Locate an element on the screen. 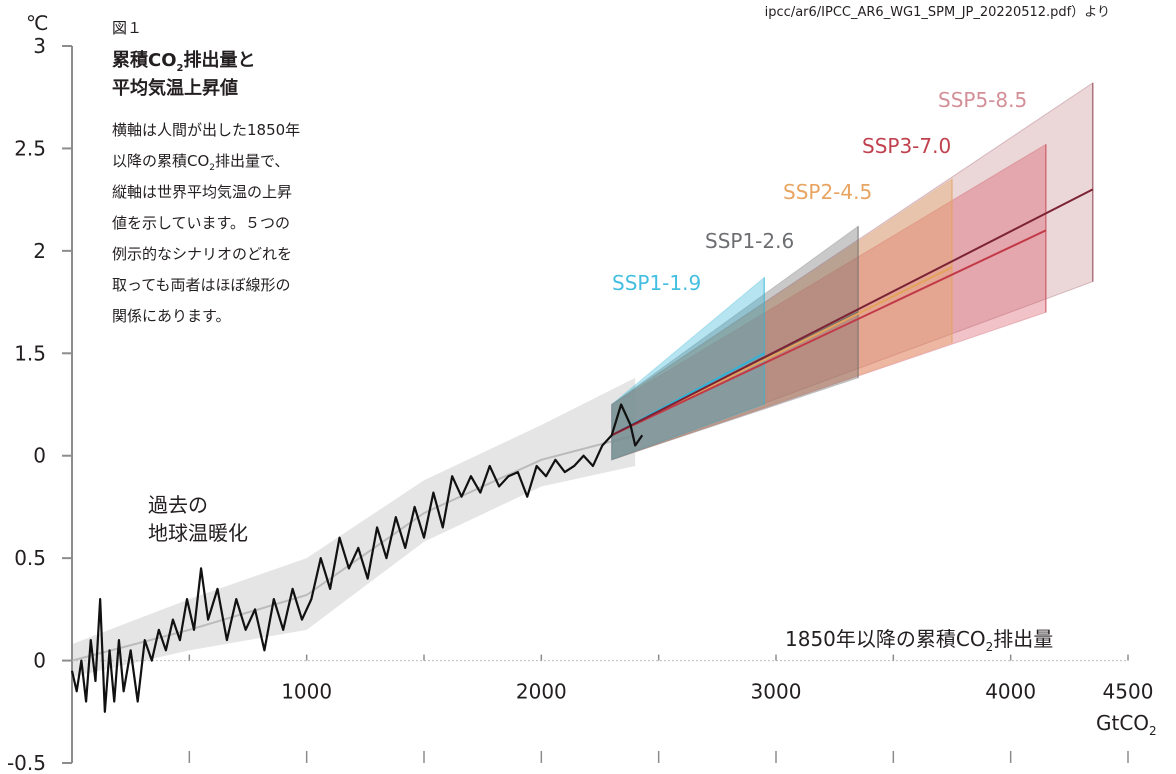 Image resolution: width=1176 pixels, height=774 pixels. description-line-3: 値を示しています。５つの is located at coordinates (201, 223).